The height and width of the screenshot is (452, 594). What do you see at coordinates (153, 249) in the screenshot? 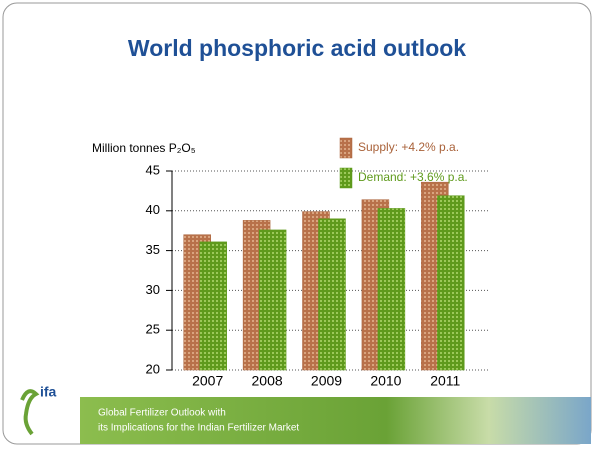
I see `y-tick-label: 35` at bounding box center [153, 249].